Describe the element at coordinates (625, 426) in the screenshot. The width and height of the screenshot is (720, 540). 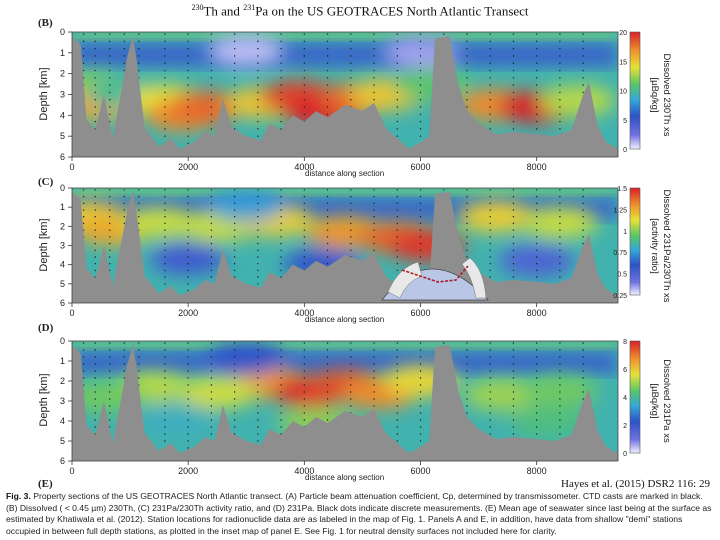
I see `colorbar-tick-label: 2` at that location.